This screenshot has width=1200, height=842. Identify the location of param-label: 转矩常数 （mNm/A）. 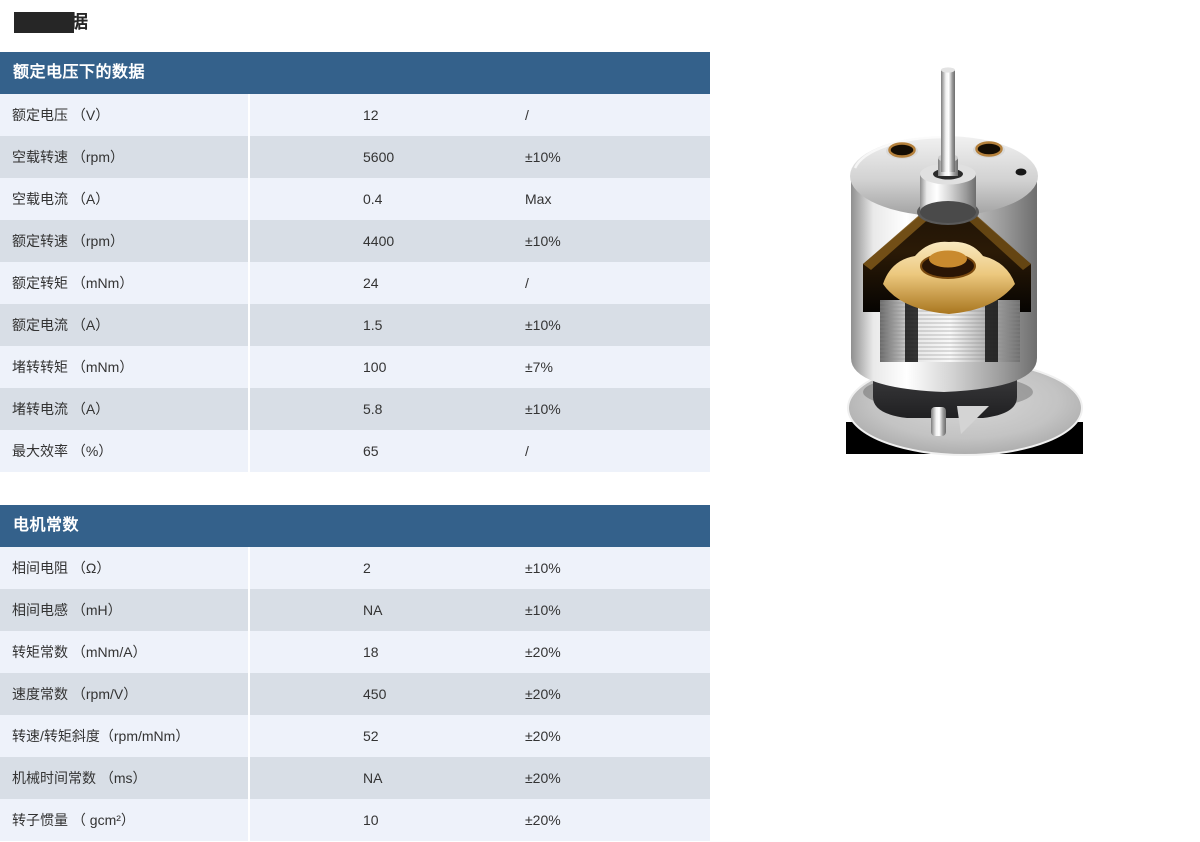
(125, 652).